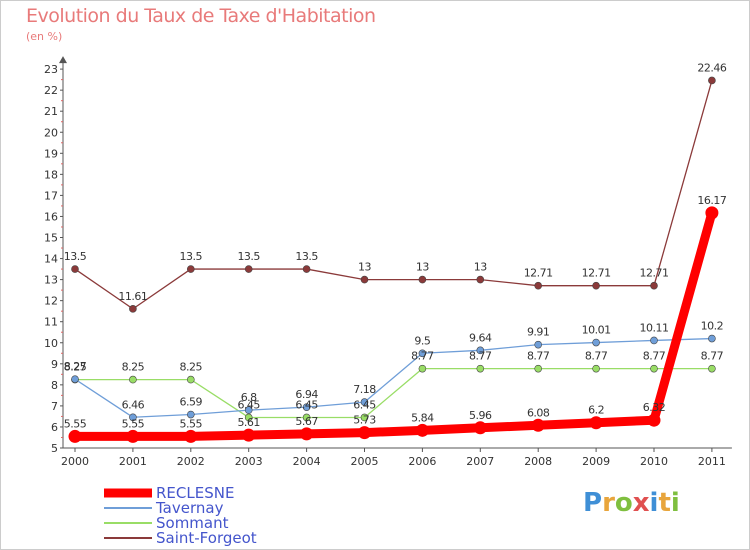 Image resolution: width=750 pixels, height=550 pixels. Describe the element at coordinates (422, 417) in the screenshot. I see `data-label: 5.84` at that location.